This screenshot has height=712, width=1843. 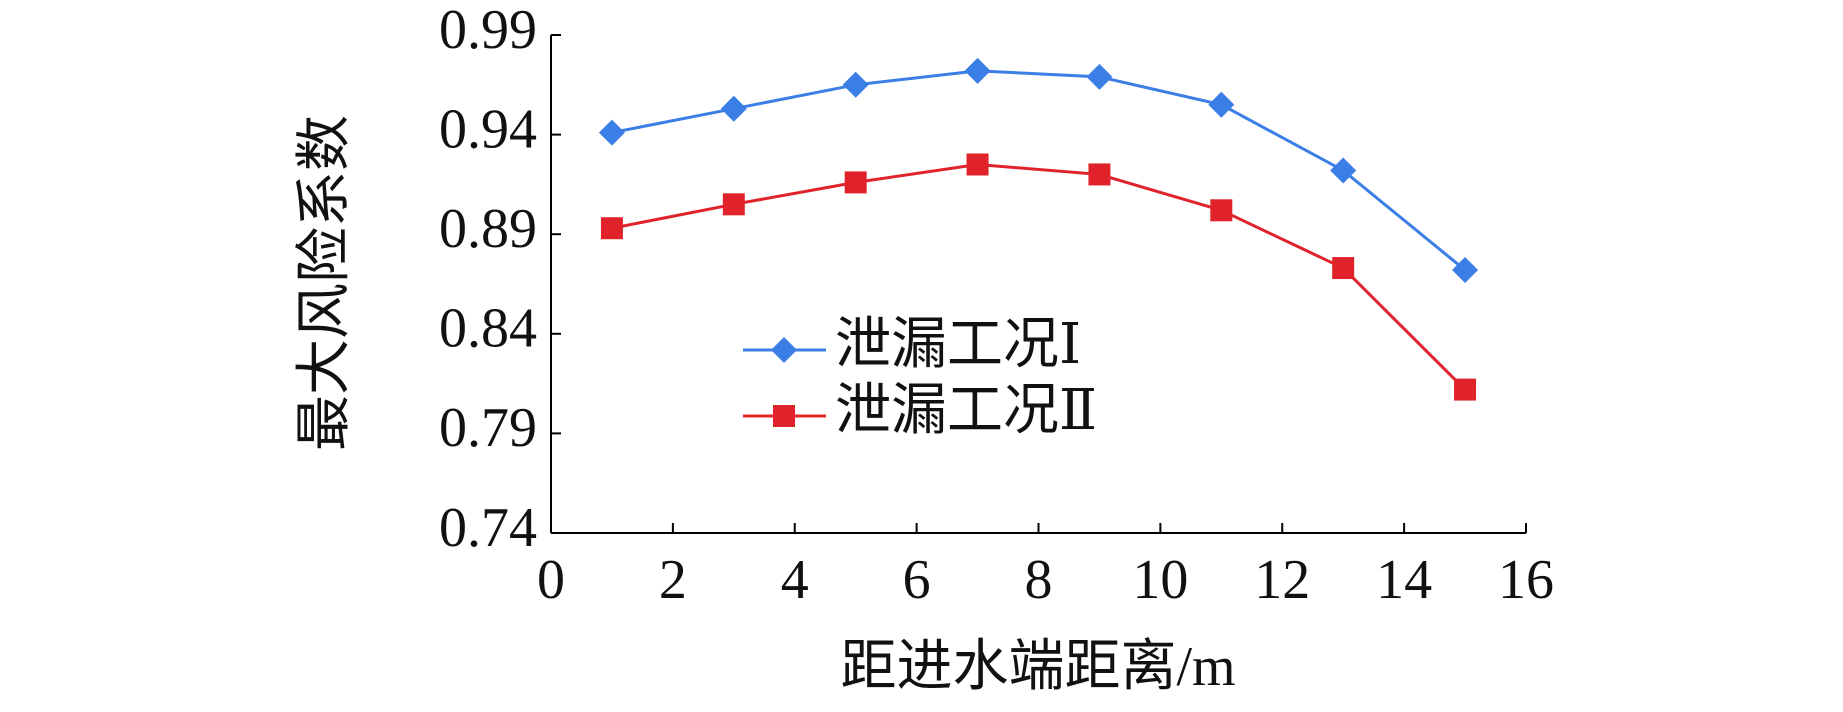 I want to click on y-tick-label: 0.89, so click(x=488, y=229).